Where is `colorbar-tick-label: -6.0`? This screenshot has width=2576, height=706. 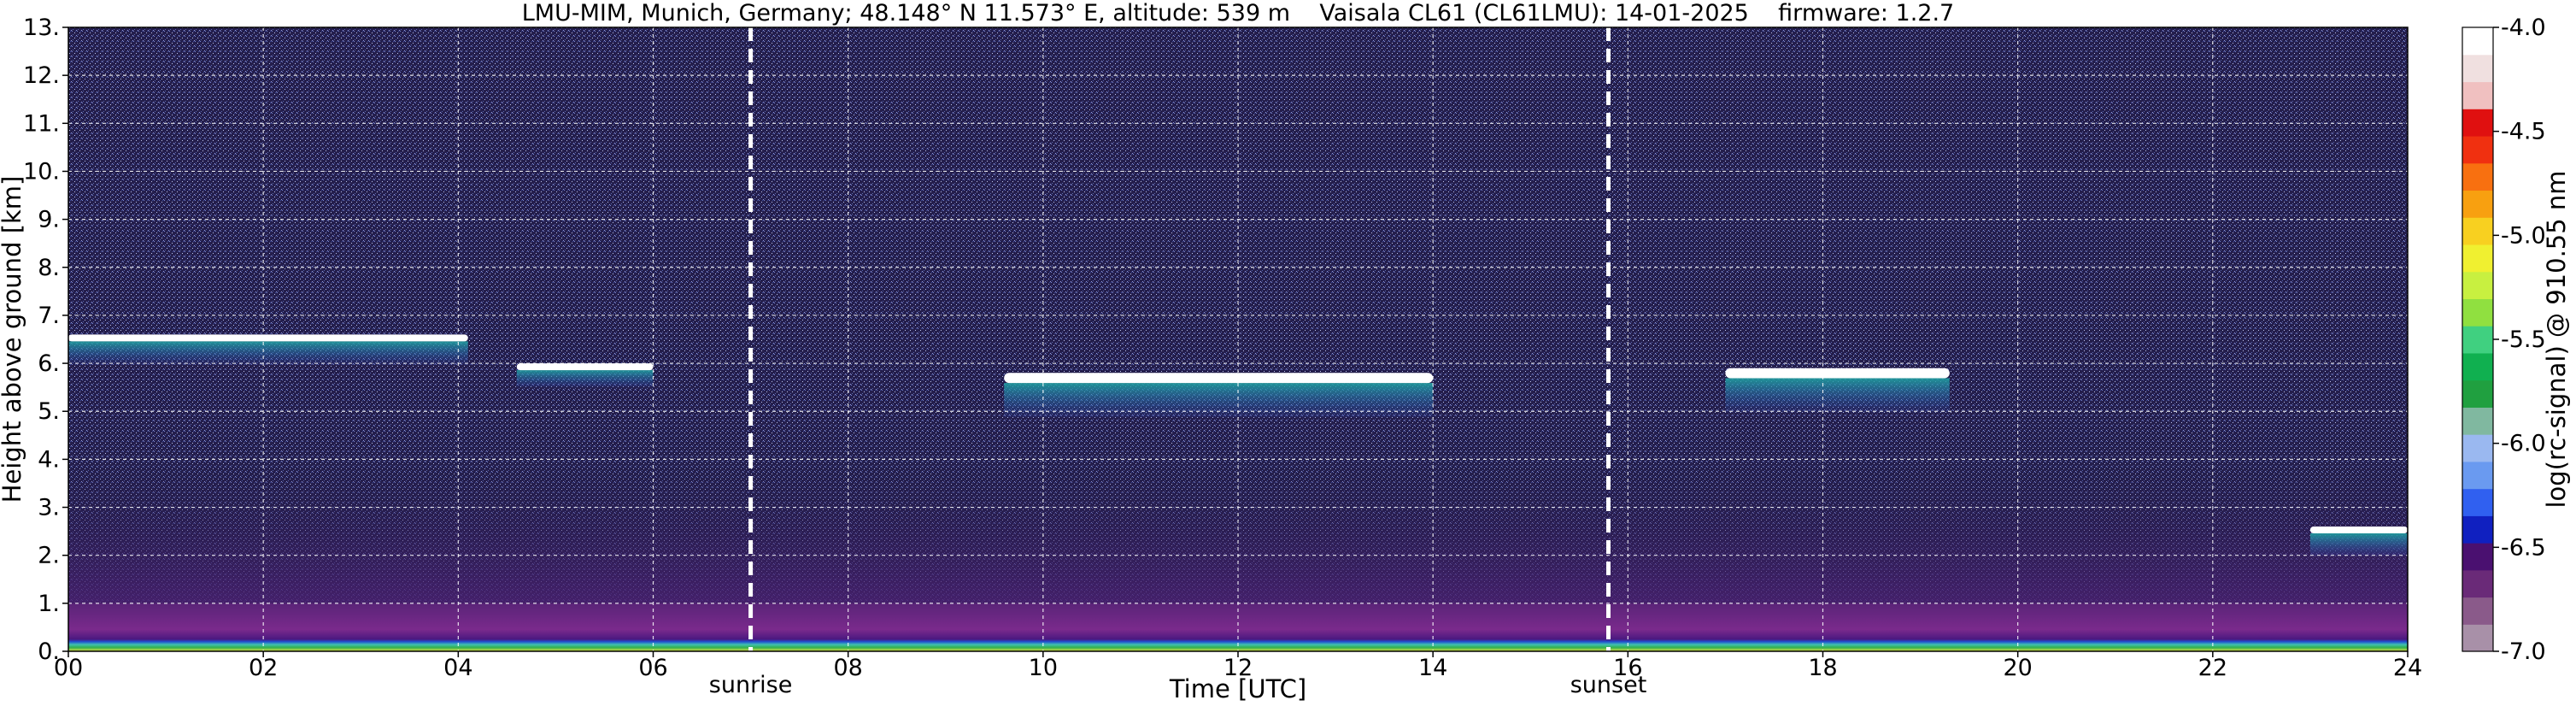
colorbar-tick-label: -6.0 is located at coordinates (2523, 444).